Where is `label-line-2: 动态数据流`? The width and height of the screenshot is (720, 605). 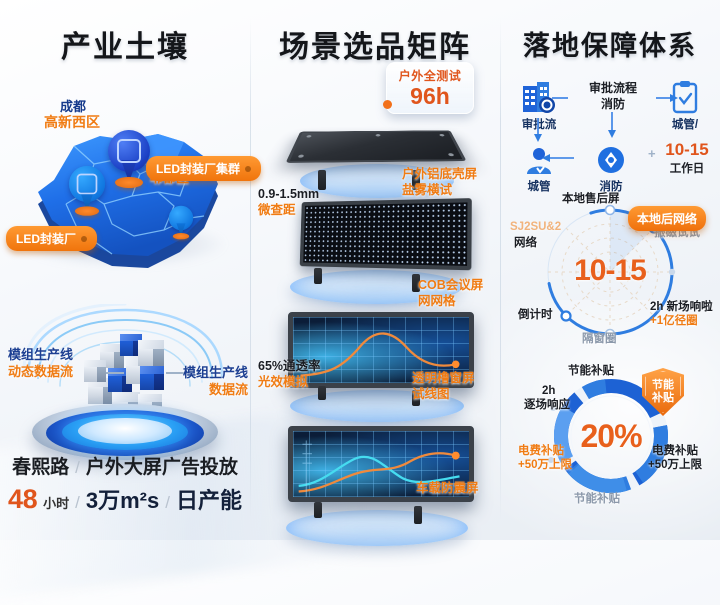
label-line-2: 动态数据流 is located at coordinates (41, 371).